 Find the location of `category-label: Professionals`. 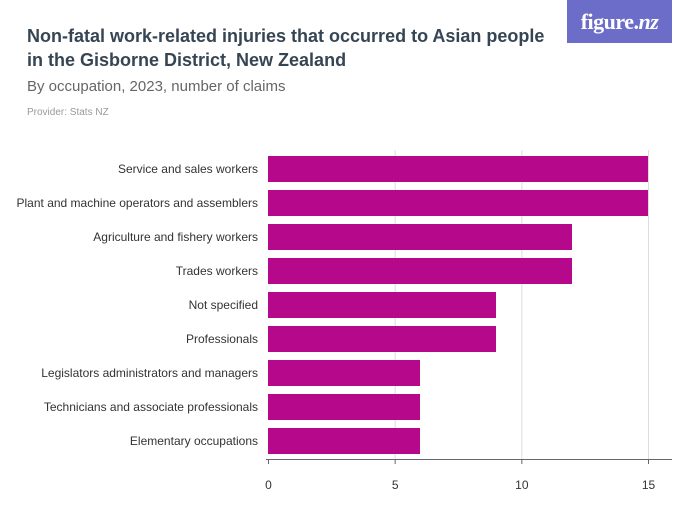

category-label: Professionals is located at coordinates (222, 339).